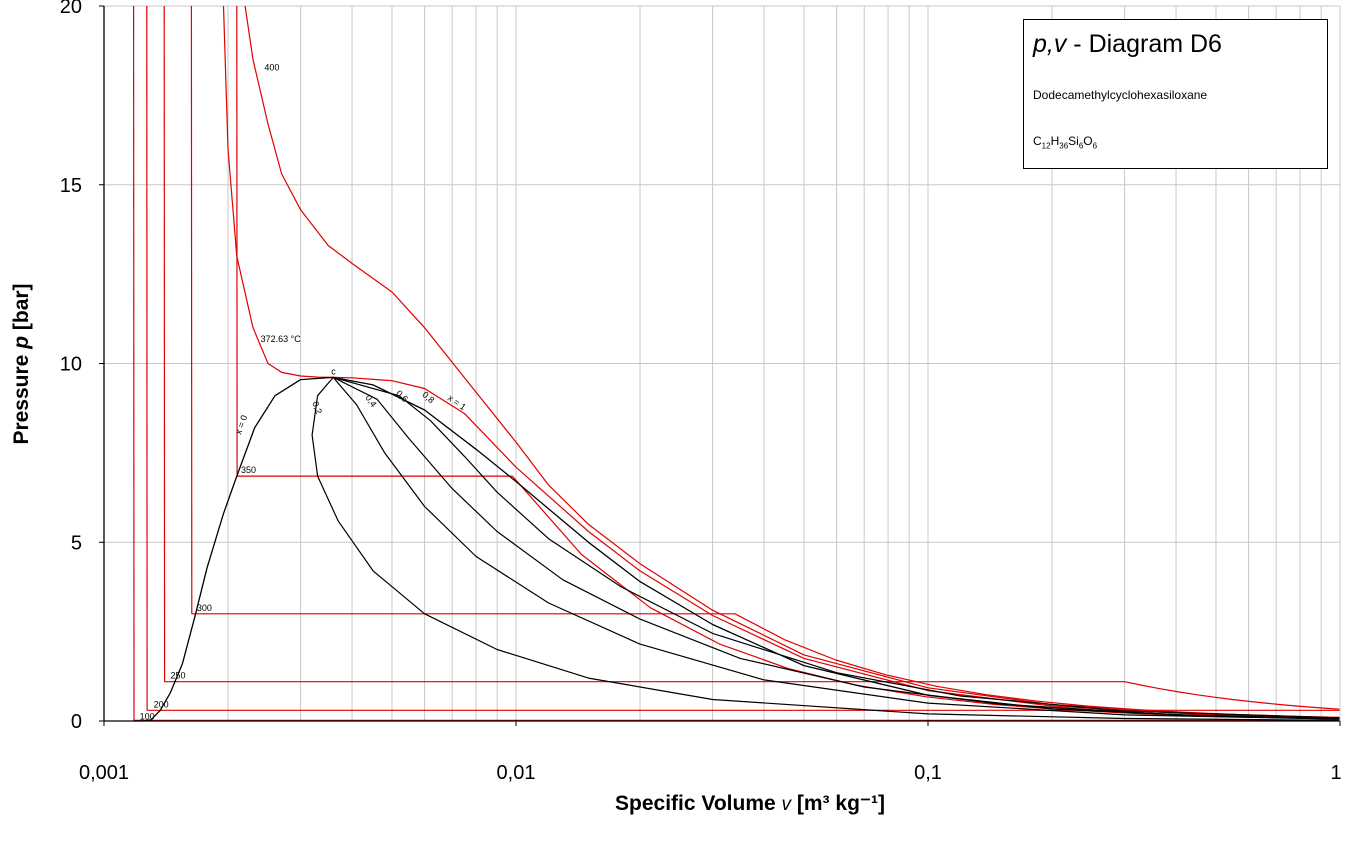  I want to click on isotherm-label-critical: 372.63 °C, so click(281, 339).